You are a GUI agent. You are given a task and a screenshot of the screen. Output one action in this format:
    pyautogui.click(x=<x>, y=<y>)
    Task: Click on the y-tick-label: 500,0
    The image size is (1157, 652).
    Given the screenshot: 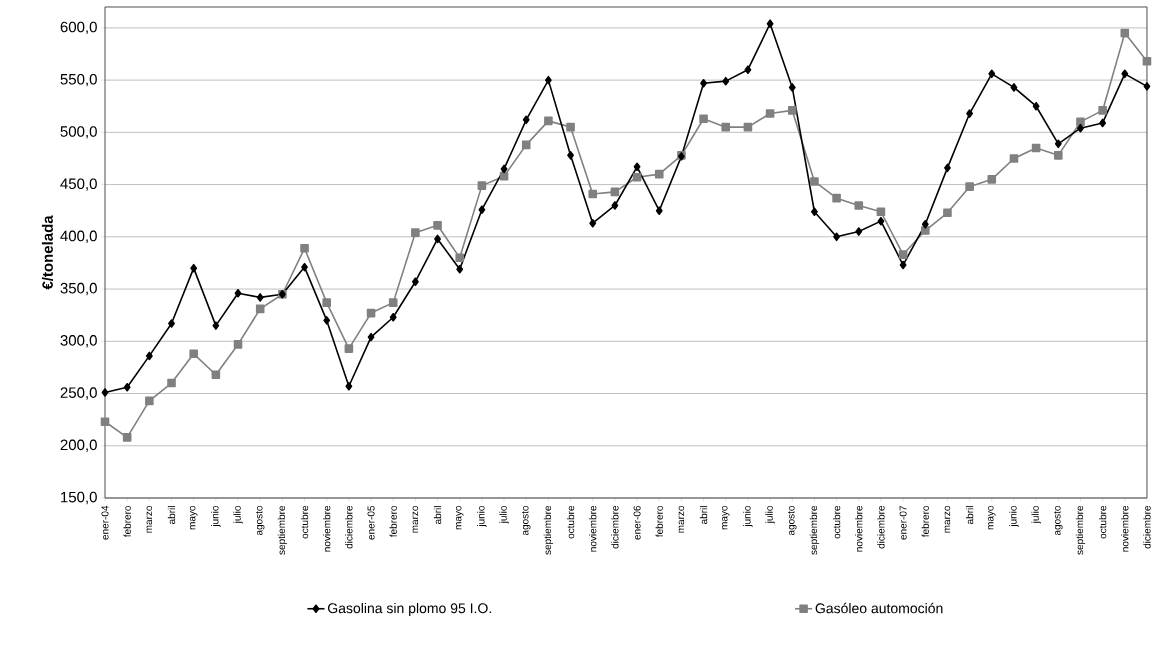 What is the action you would take?
    pyautogui.click(x=78, y=132)
    